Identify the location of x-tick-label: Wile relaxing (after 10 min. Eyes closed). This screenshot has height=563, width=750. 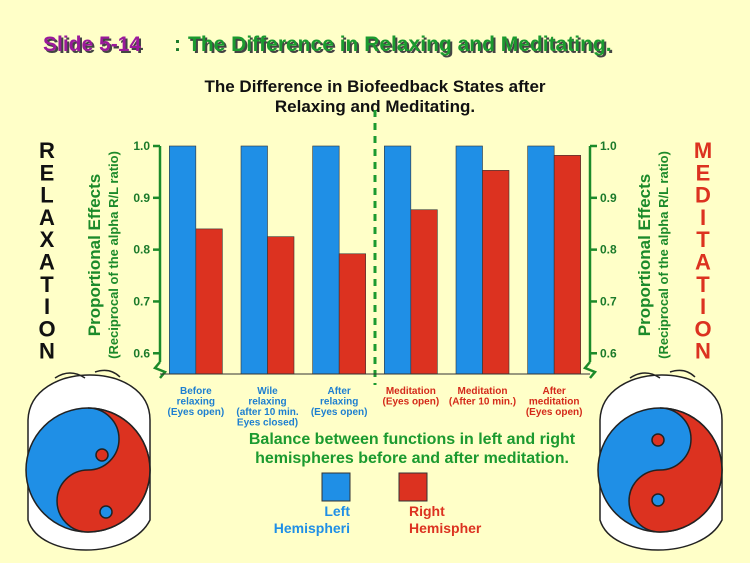
(267, 407).